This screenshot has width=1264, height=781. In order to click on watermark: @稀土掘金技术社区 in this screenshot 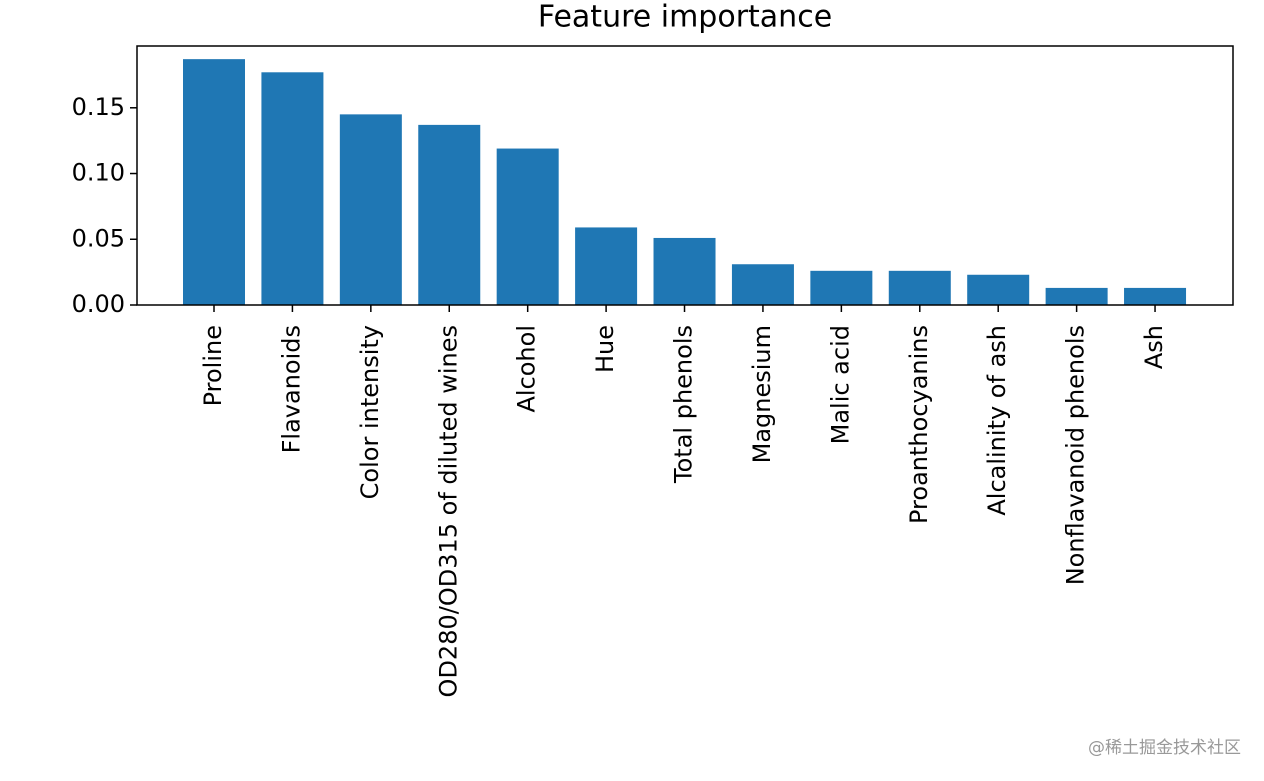, I will do `click(1164, 748)`.